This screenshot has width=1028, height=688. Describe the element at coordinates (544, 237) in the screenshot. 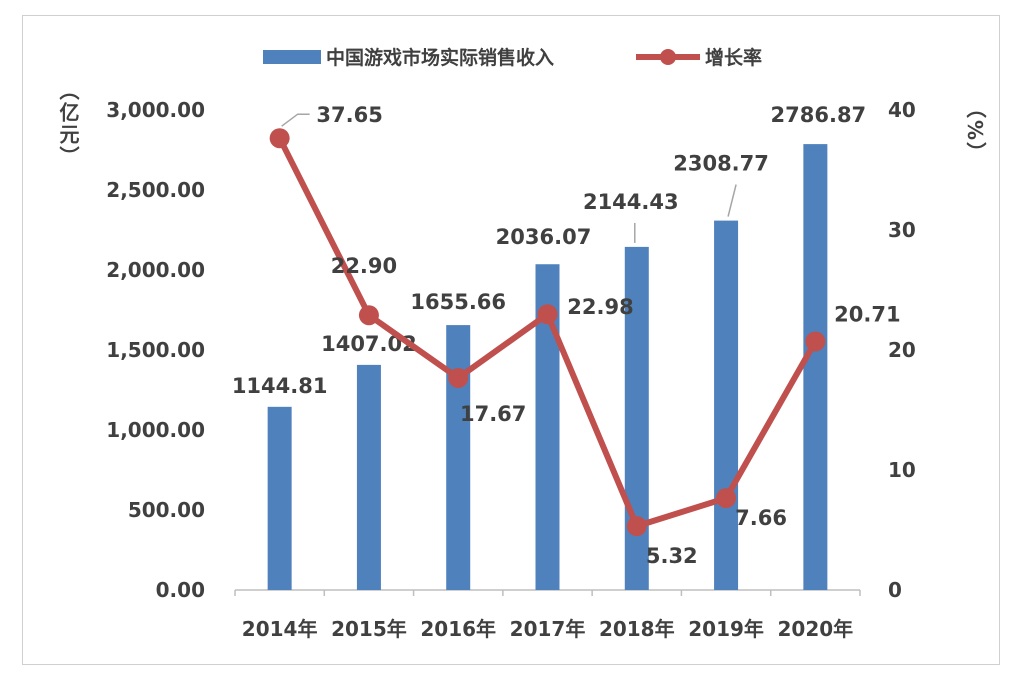

I see `bar-data-label: 2036.07` at that location.